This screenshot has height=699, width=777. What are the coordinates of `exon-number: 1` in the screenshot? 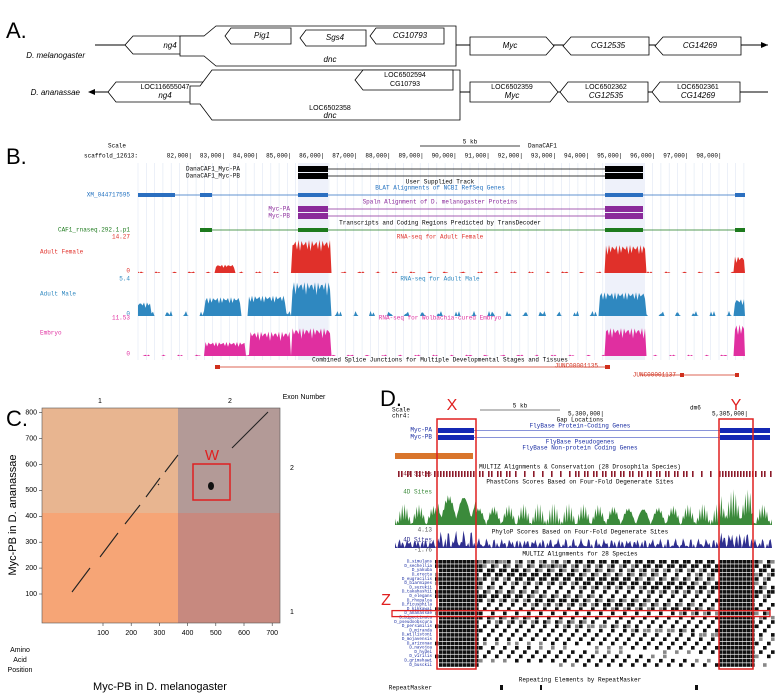 It's located at (100, 401).